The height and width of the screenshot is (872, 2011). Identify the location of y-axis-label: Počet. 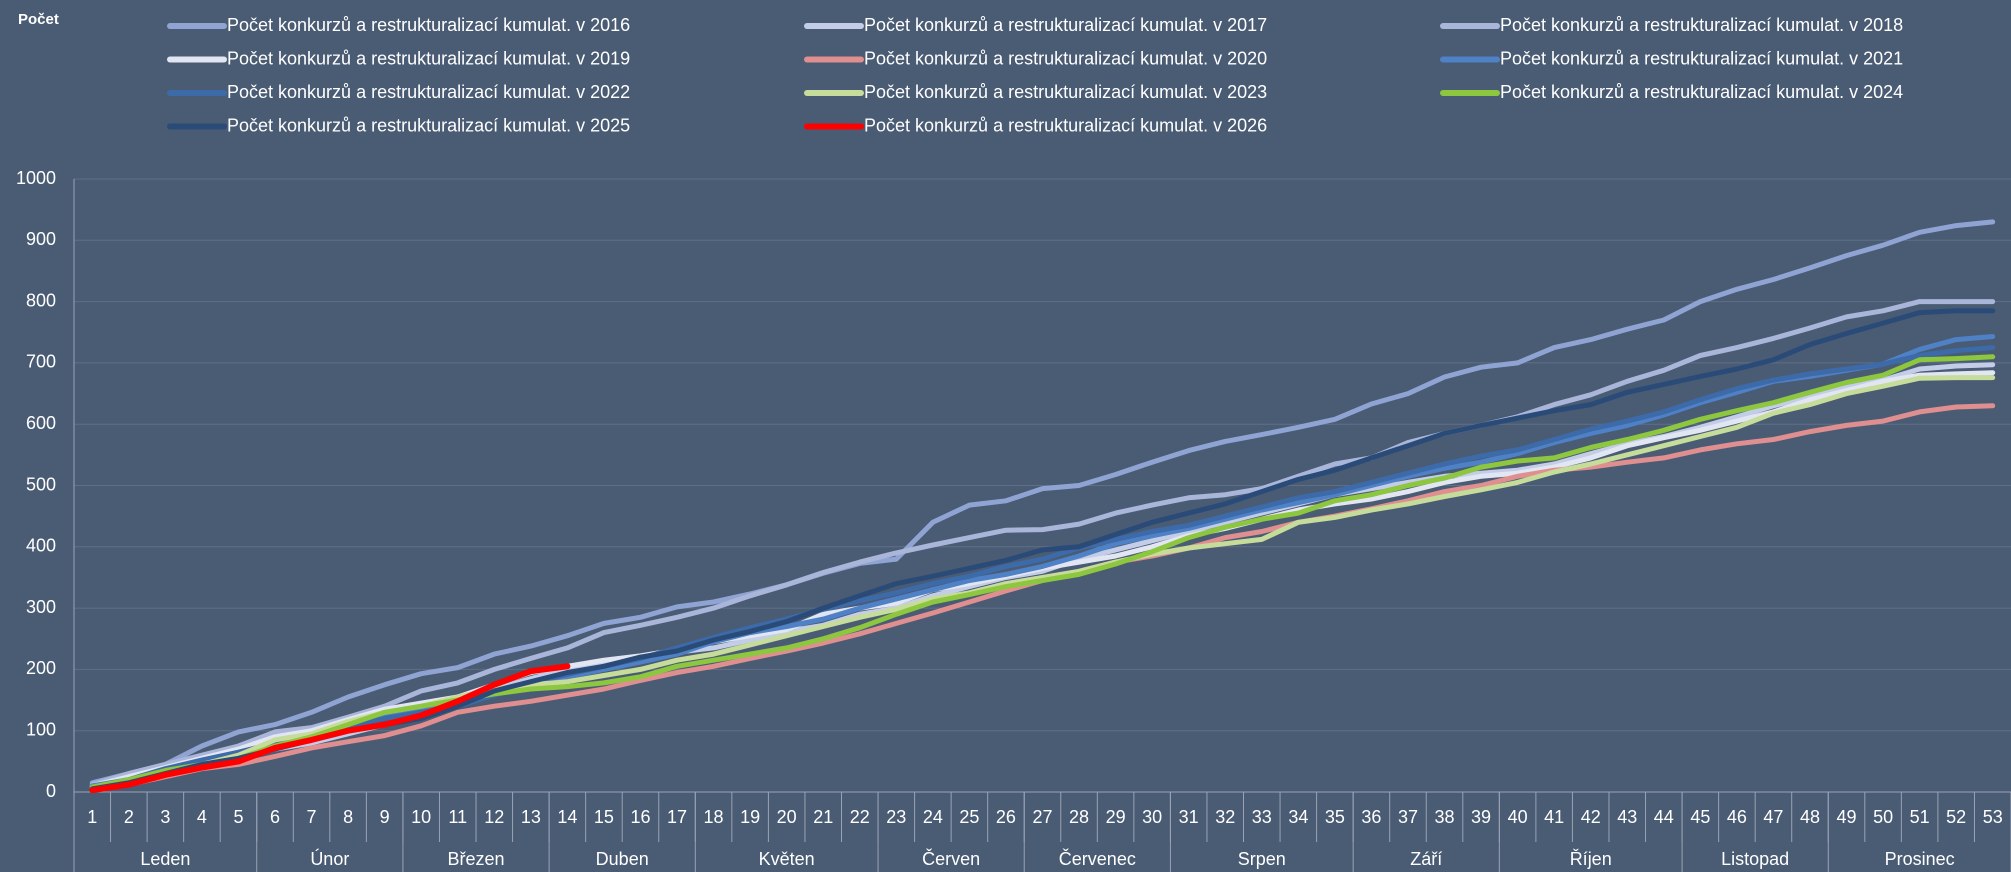
(38, 19).